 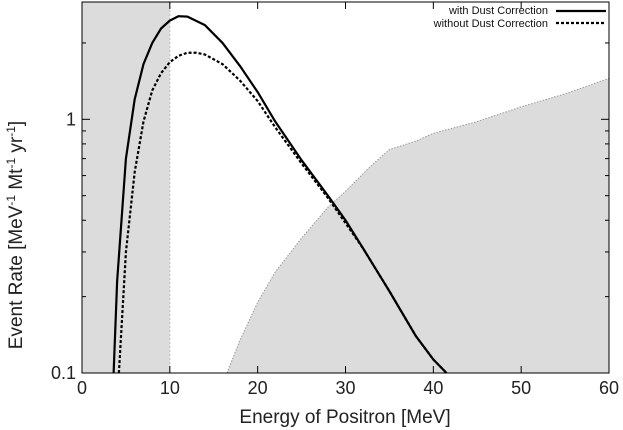 What do you see at coordinates (433, 388) in the screenshot?
I see `x-tick-label: 40` at bounding box center [433, 388].